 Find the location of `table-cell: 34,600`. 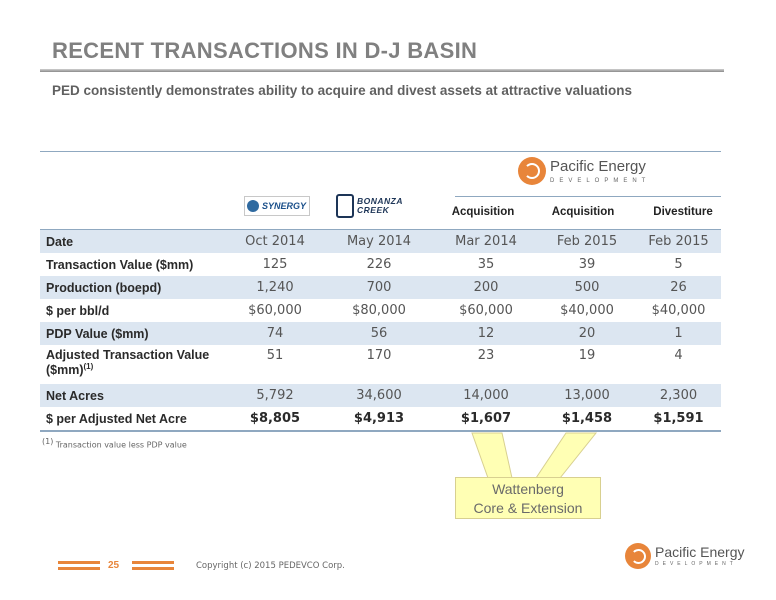

table-cell: 34,600 is located at coordinates (379, 395).